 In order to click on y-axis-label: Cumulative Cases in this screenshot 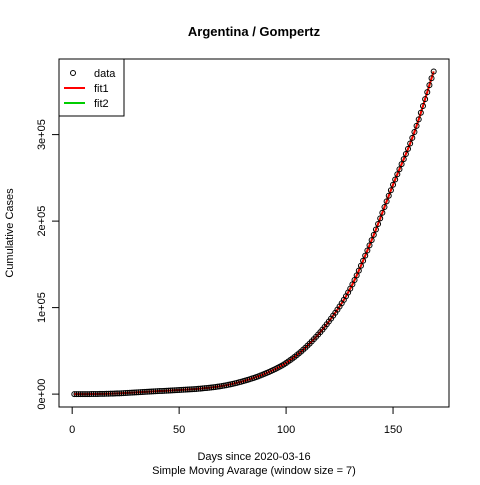, I will do `click(10, 233)`.